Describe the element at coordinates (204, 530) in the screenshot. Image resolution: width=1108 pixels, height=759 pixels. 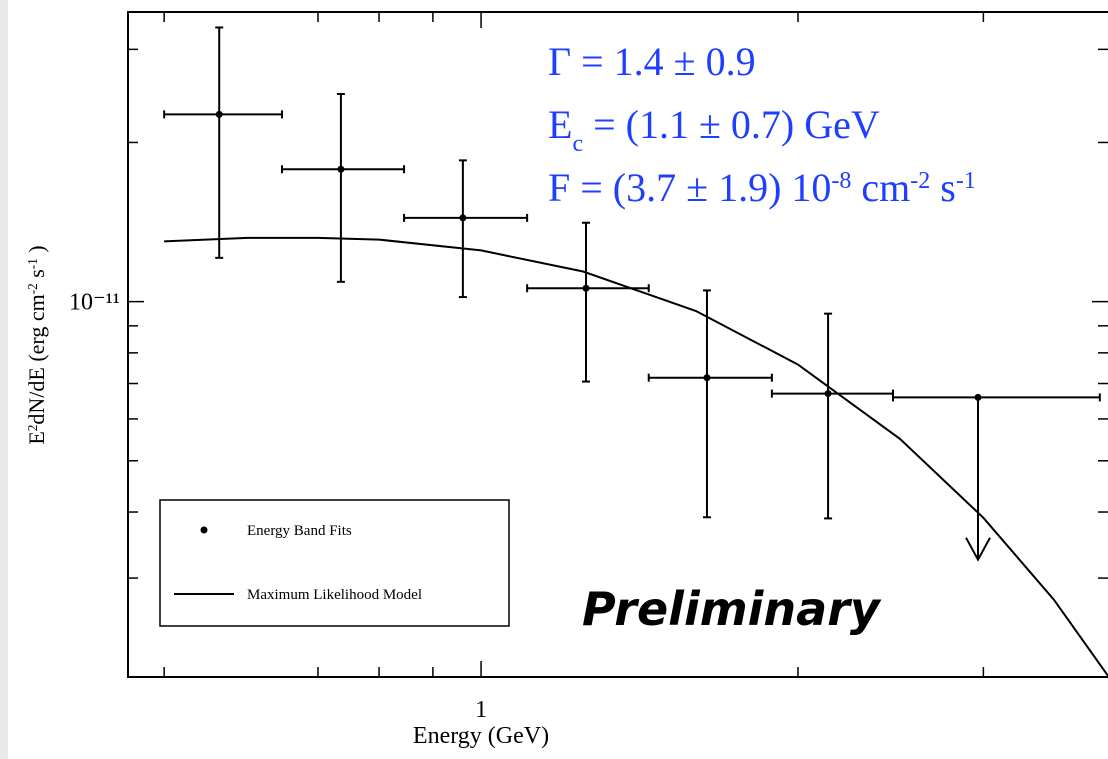
I see `legend-marker` at that location.